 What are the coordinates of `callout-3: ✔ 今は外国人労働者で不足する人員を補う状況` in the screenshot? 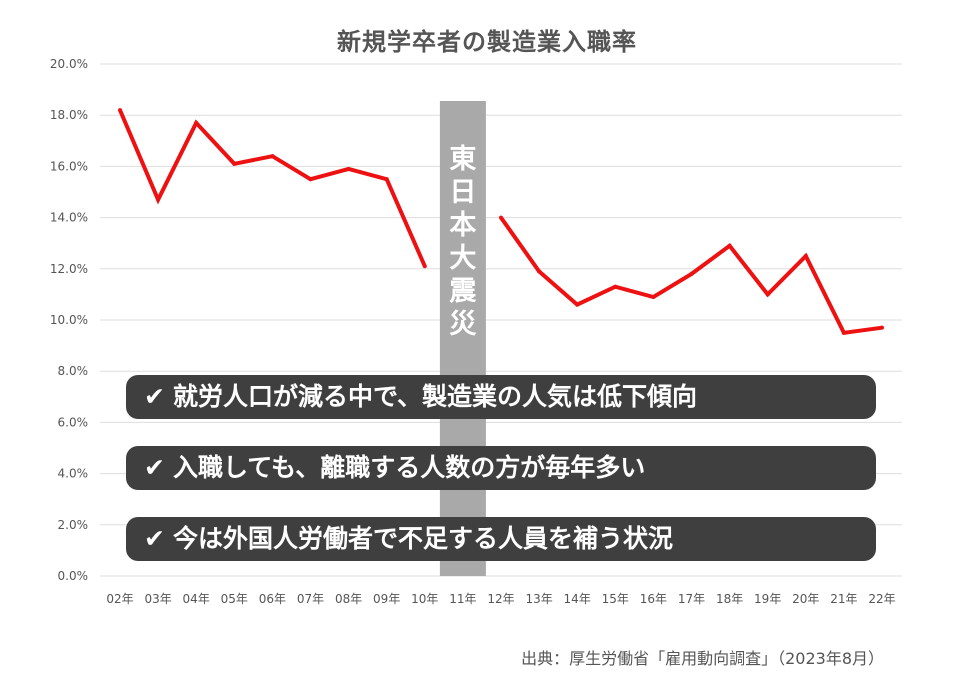 It's located at (501, 539).